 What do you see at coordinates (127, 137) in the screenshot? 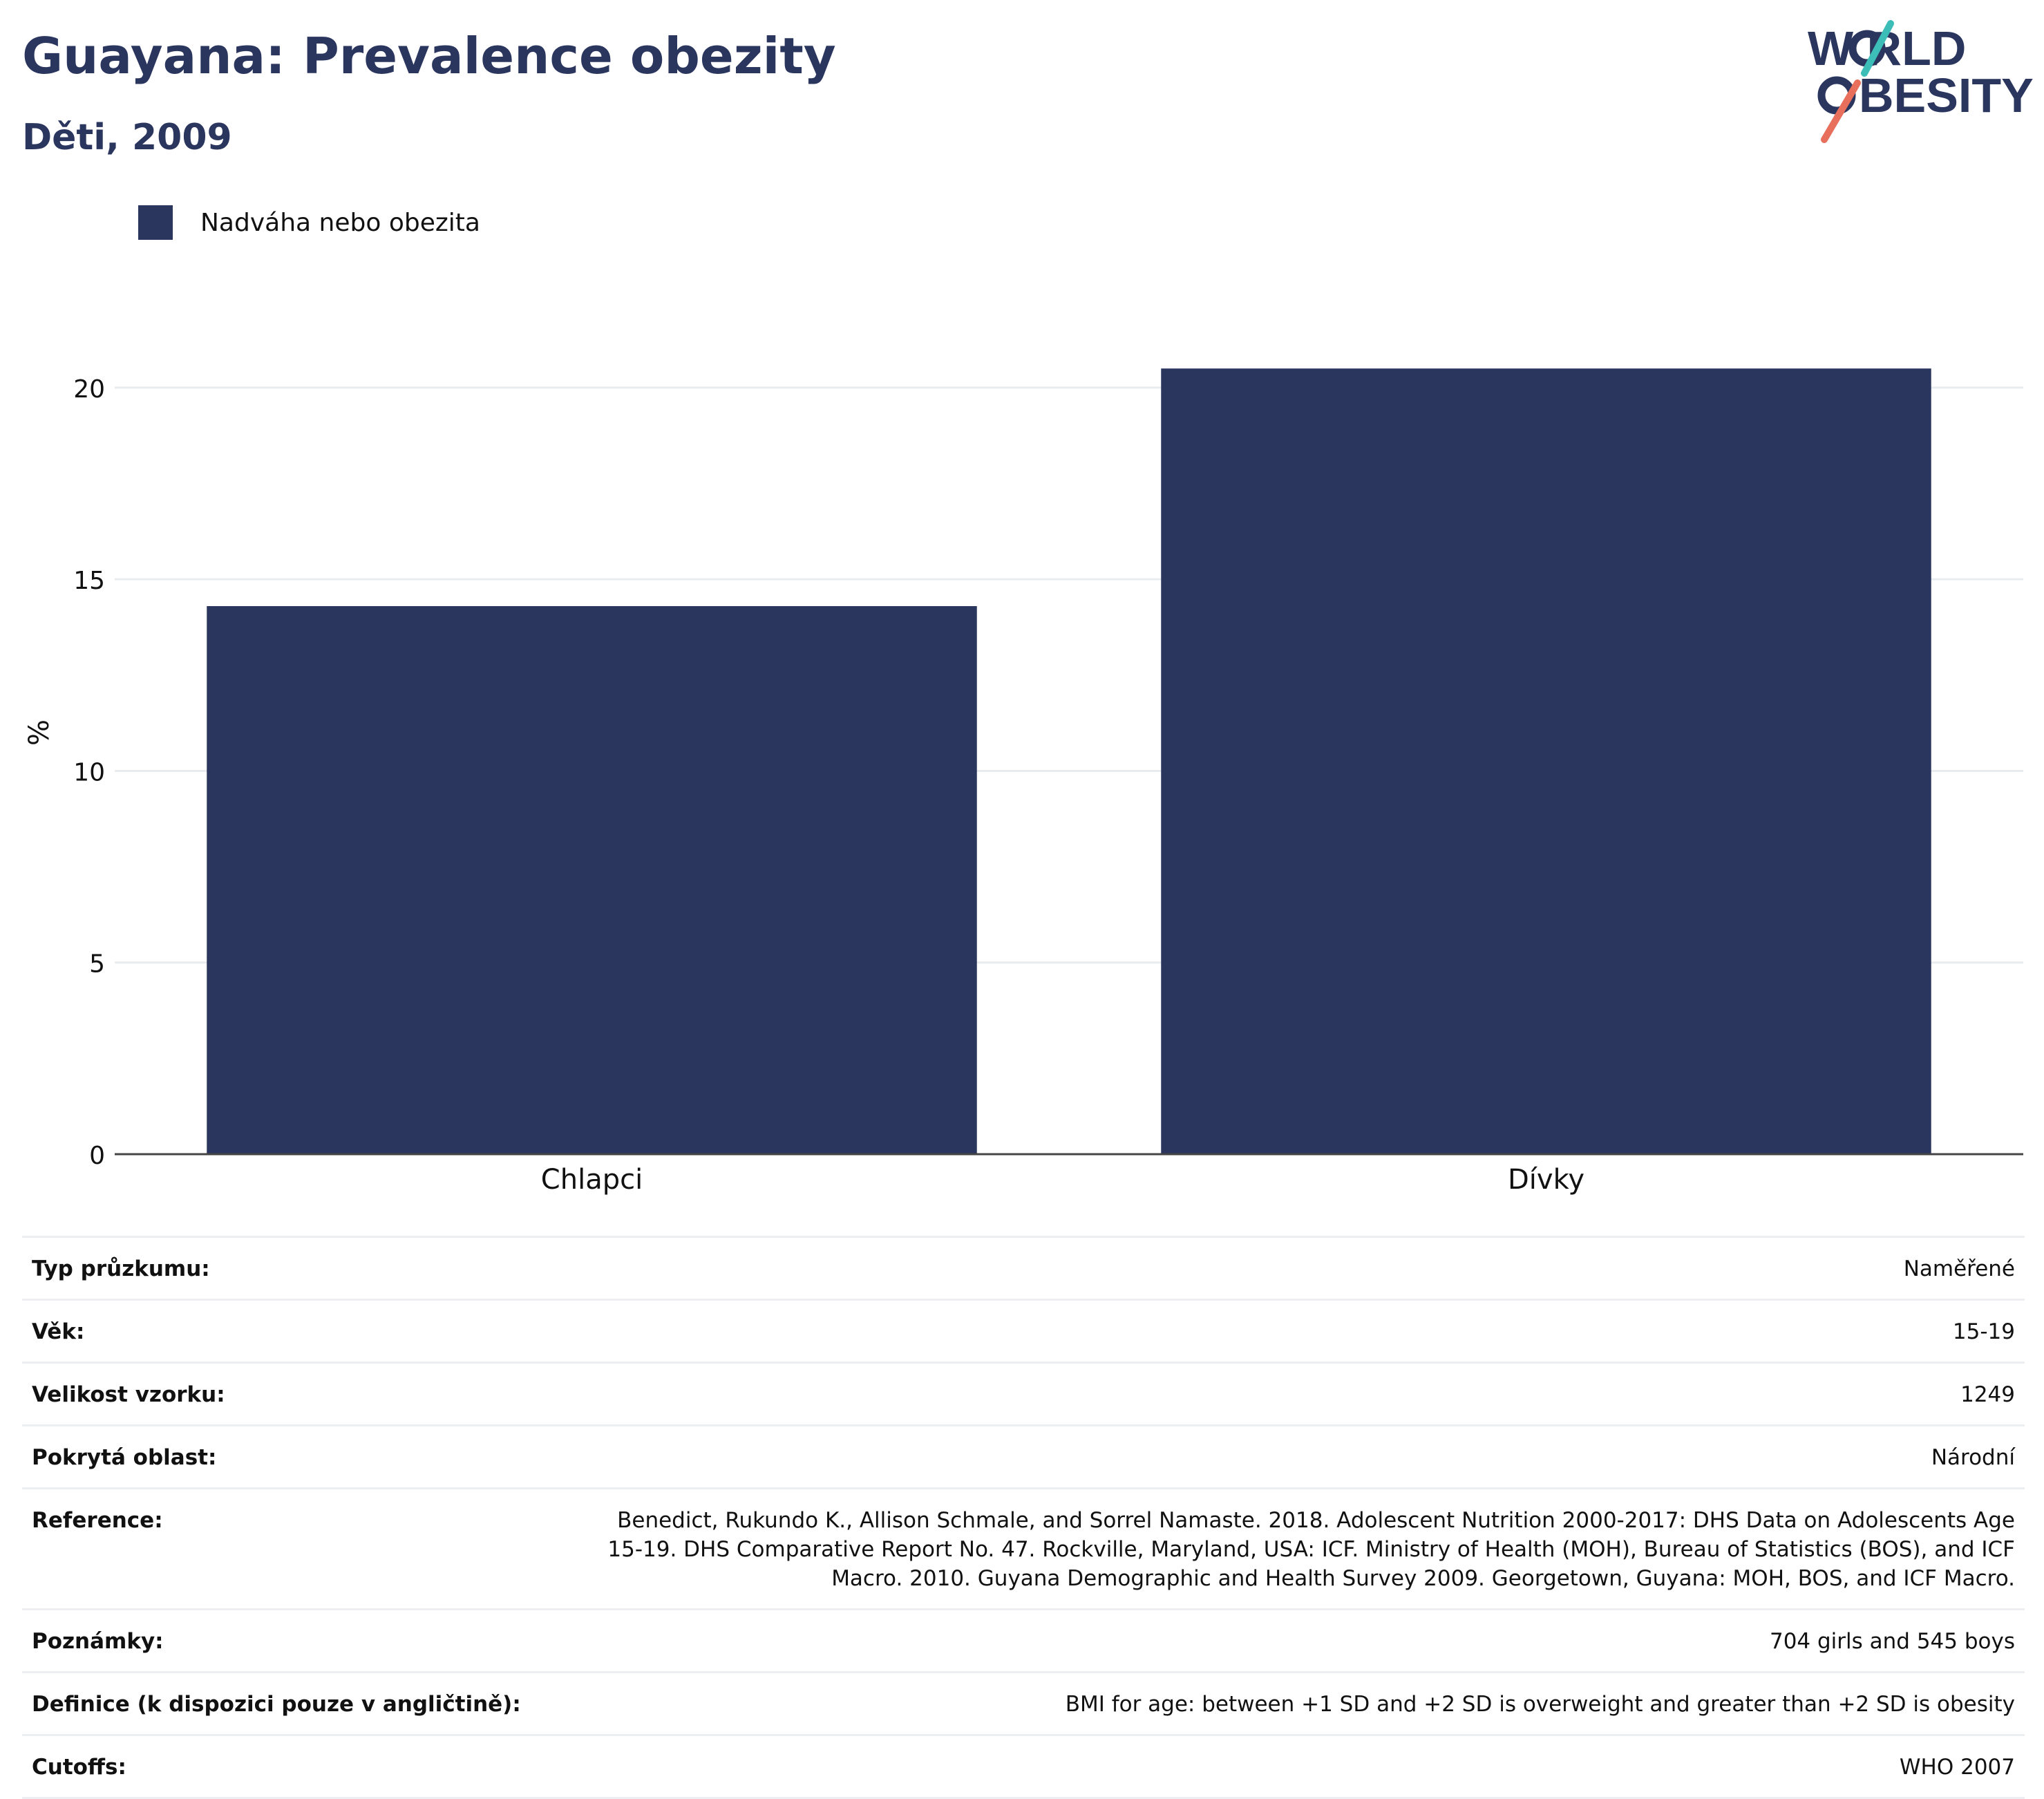
I see `page-subtitle: Děti, 2009` at bounding box center [127, 137].